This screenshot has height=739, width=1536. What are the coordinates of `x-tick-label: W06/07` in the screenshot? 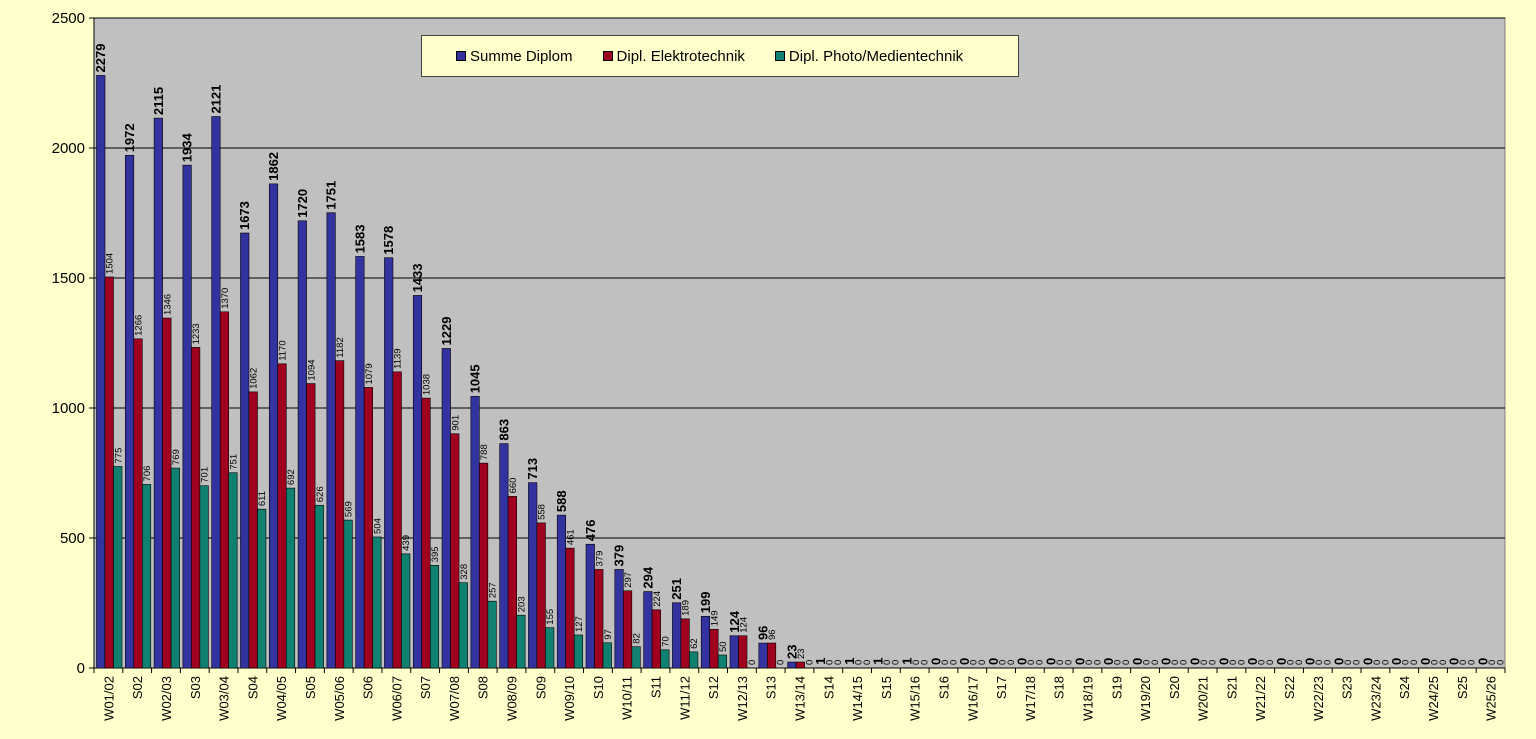 It's located at (396, 698).